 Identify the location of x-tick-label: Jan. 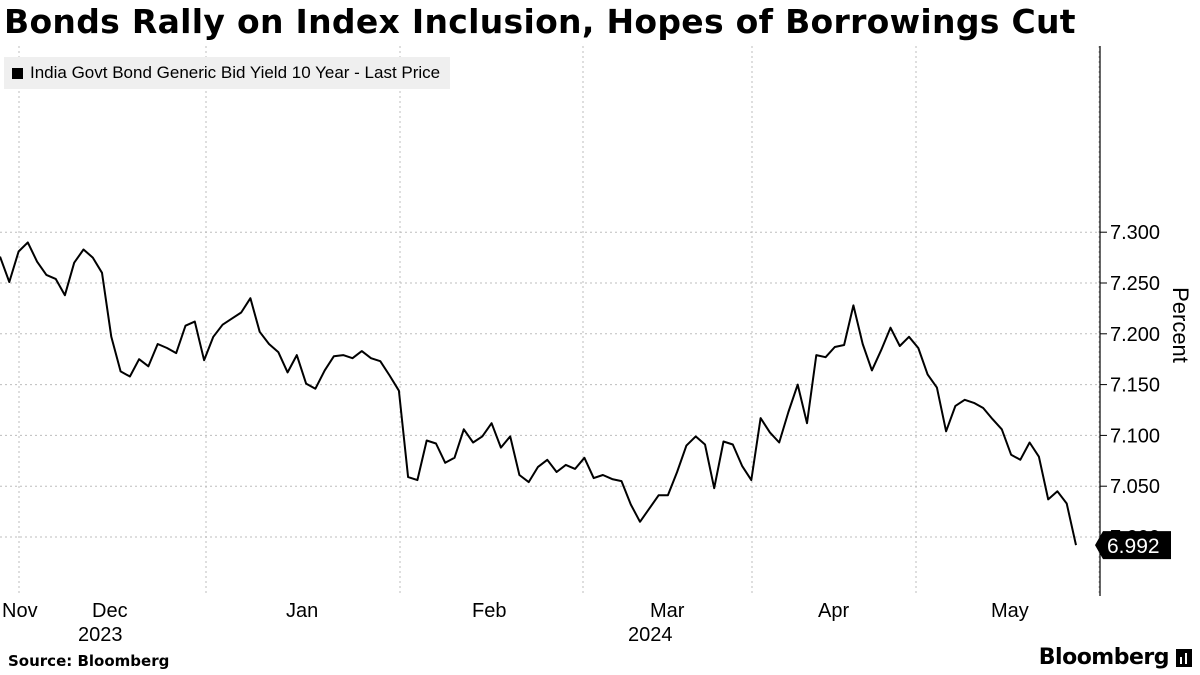
(302, 611).